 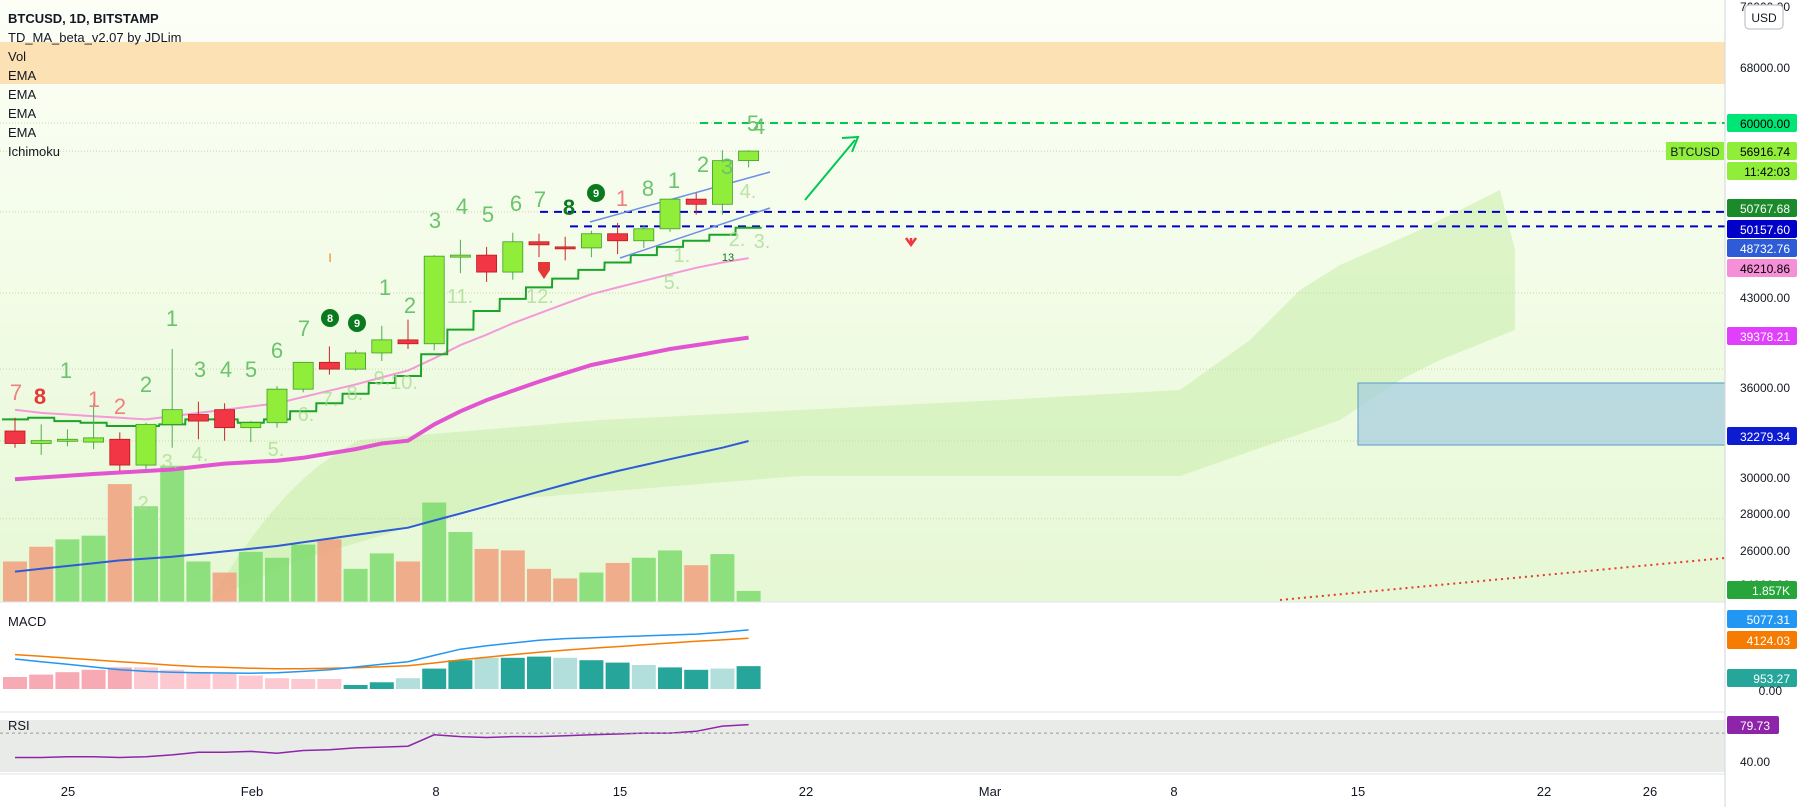 What do you see at coordinates (990, 791) in the screenshot?
I see `time-tick-label: Mar` at bounding box center [990, 791].